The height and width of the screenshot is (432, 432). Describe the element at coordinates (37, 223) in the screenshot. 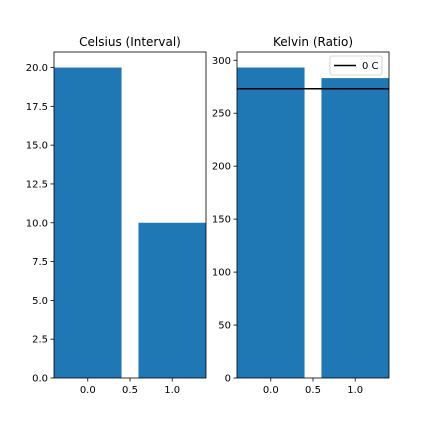

I see `y-tick-label: 10.0` at that location.